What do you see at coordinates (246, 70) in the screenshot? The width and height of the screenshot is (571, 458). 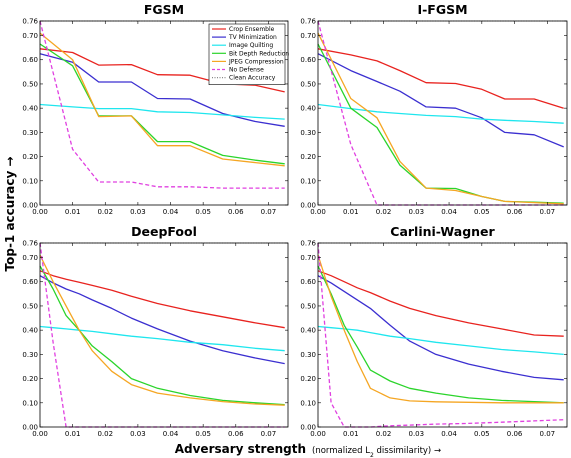 I see `legend-label: No Defense` at bounding box center [246, 70].